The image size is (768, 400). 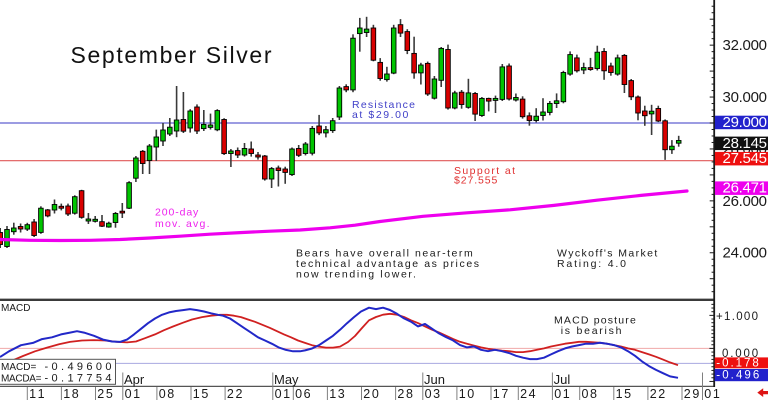 What do you see at coordinates (562, 379) in the screenshot?
I see `svg-text: Jul` at bounding box center [562, 379].